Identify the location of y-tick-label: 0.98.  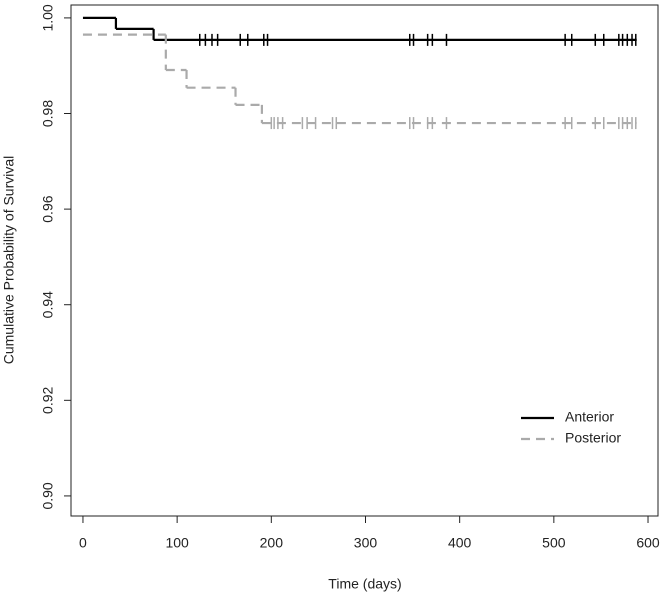
(48, 113).